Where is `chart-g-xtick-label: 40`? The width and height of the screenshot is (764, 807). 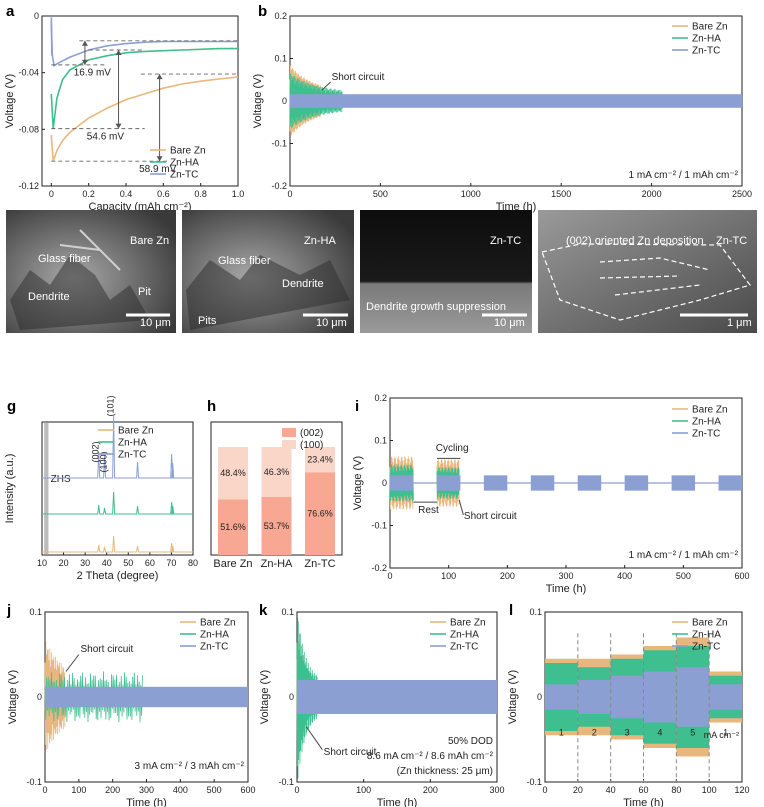
chart-g-xtick-label: 40 is located at coordinates (107, 563).